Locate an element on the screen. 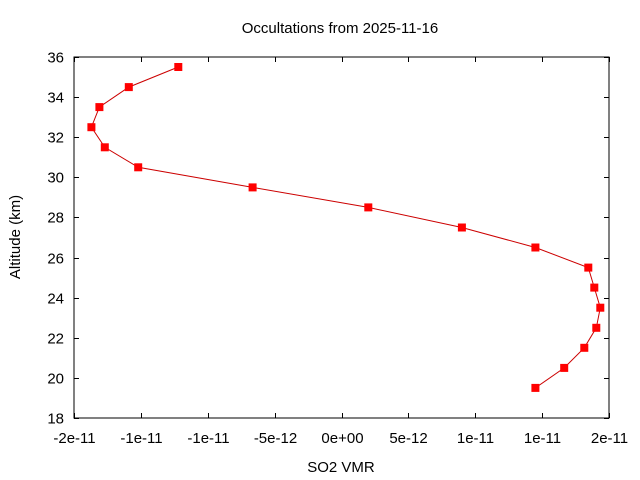 Image resolution: width=640 pixels, height=480 pixels. chart-title: Occultations from 2025-11-16 is located at coordinates (340, 28).